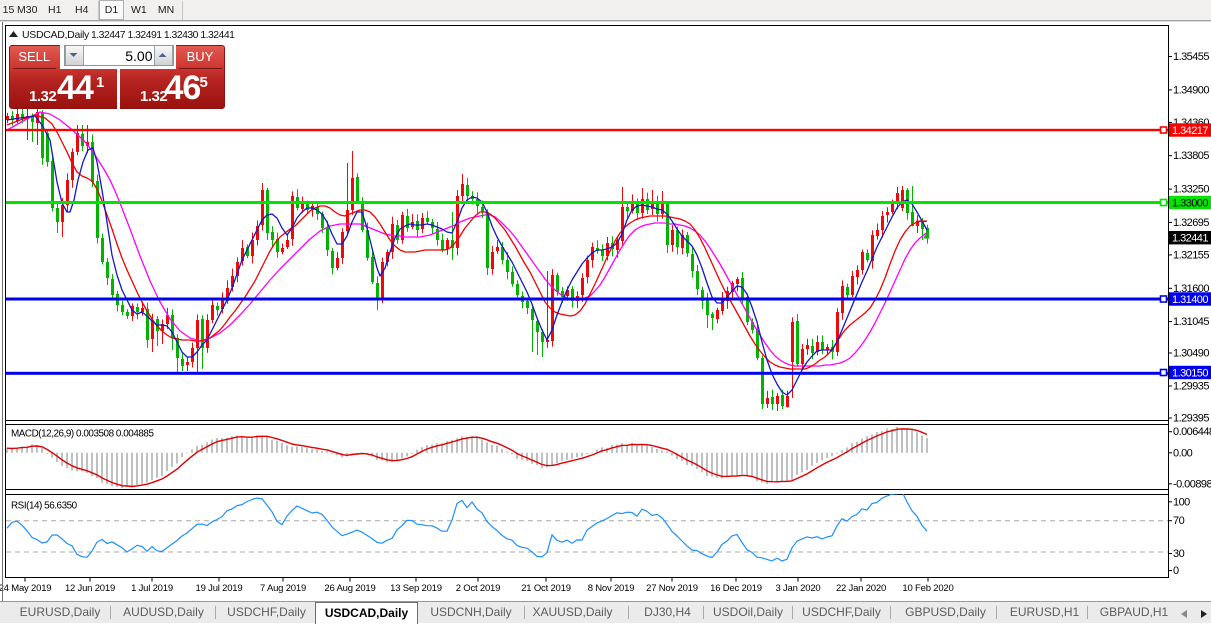  I want to click on svg-text: 1.29935, so click(1191, 387).